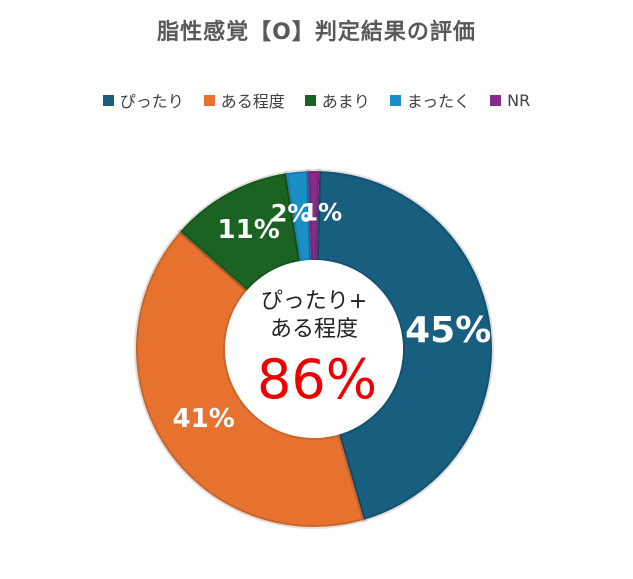 The width and height of the screenshot is (633, 579). Describe the element at coordinates (345, 101) in the screenshot. I see `legend-label-amari: あまり` at that location.